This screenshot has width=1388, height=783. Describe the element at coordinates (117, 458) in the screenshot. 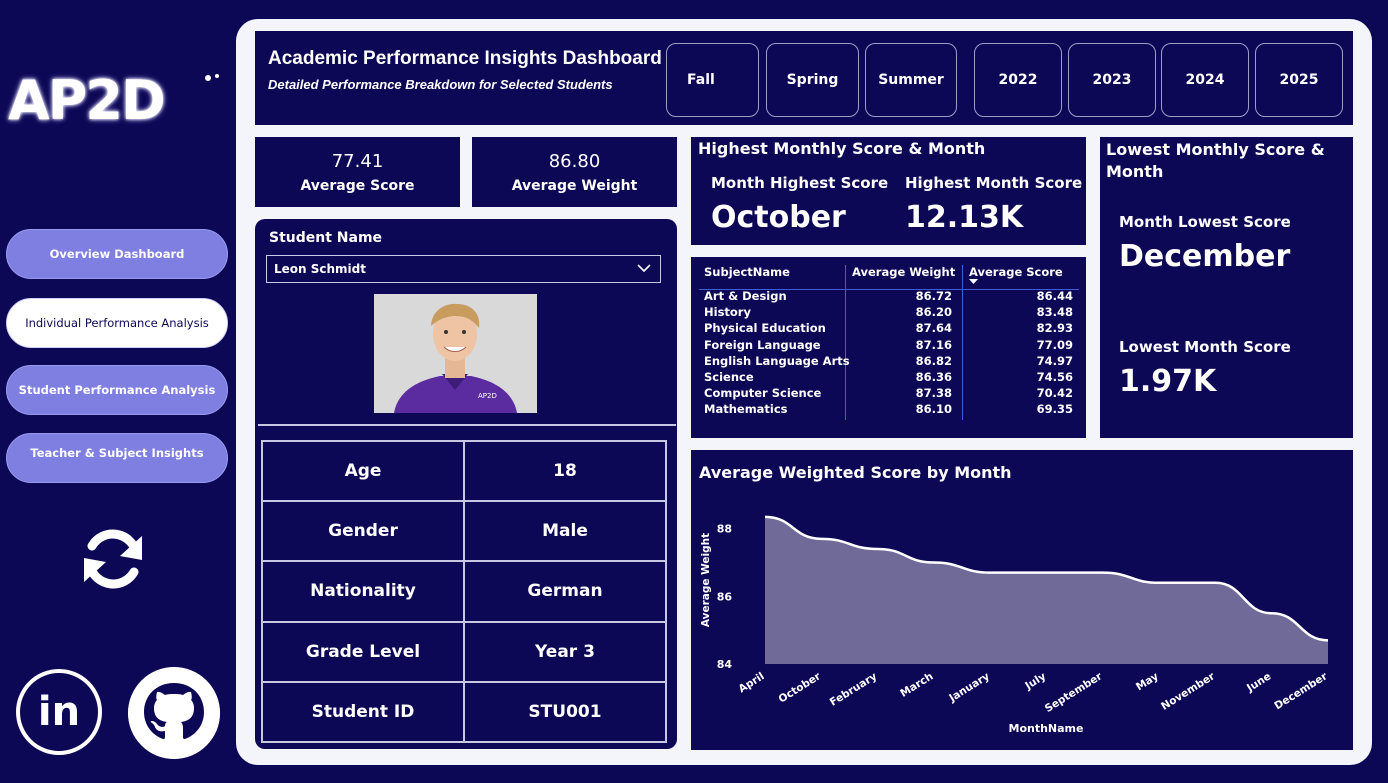

I see `nav-teacher-subject-insights: Teacher & Subject Insights` at that location.